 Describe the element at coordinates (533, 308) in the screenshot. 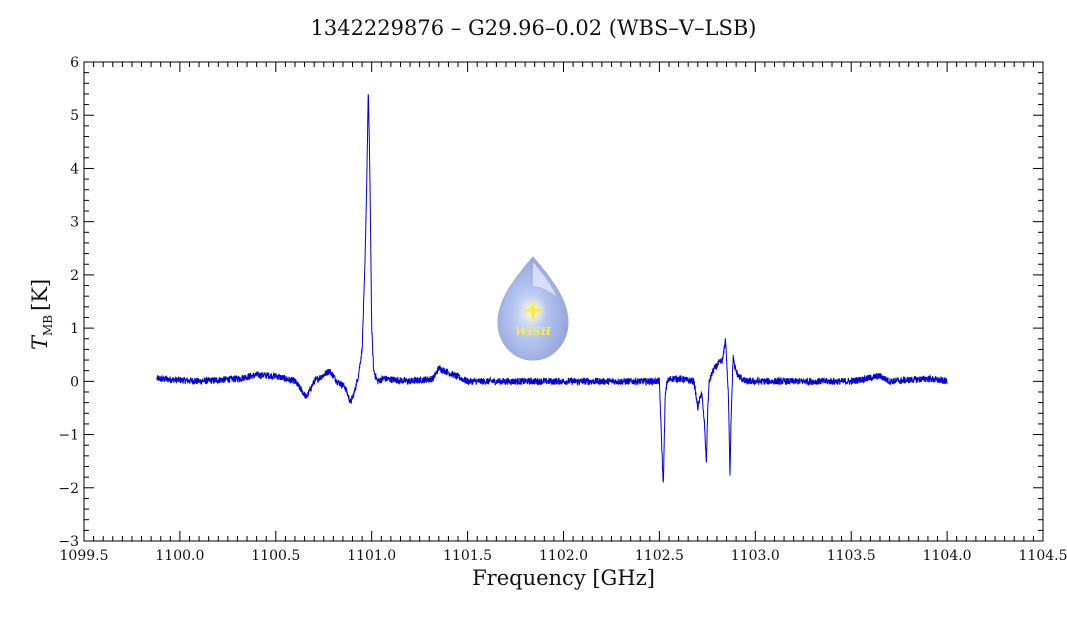

I see `wish-logo: WISH` at that location.